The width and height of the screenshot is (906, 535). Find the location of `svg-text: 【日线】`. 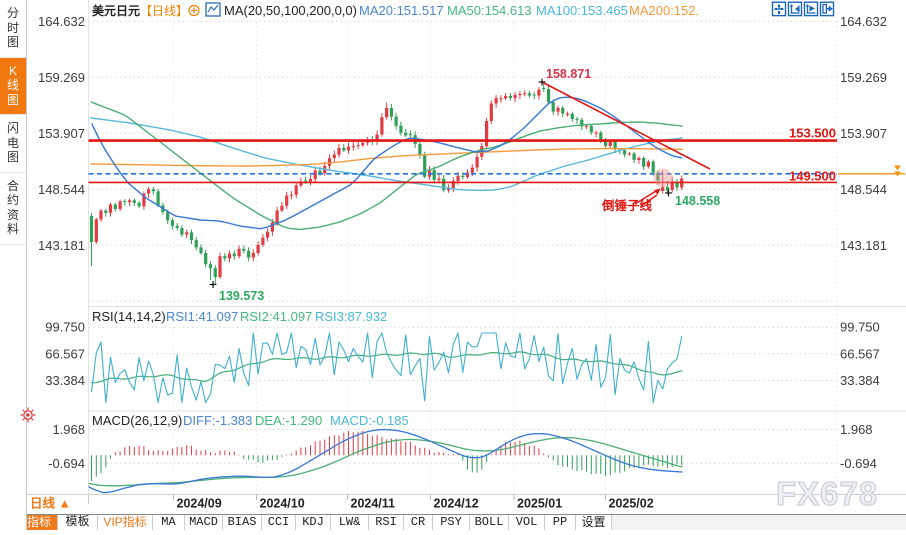

svg-text: 【日线】 is located at coordinates (164, 11).